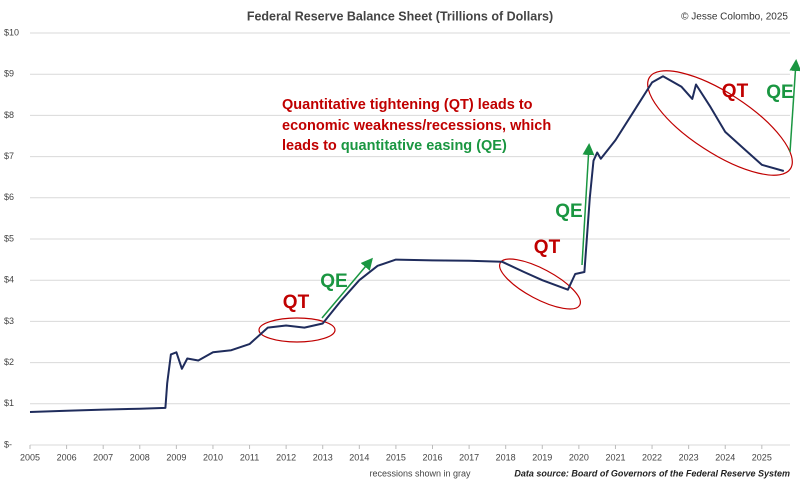  I want to click on y-tick-label: $3, so click(9, 321).